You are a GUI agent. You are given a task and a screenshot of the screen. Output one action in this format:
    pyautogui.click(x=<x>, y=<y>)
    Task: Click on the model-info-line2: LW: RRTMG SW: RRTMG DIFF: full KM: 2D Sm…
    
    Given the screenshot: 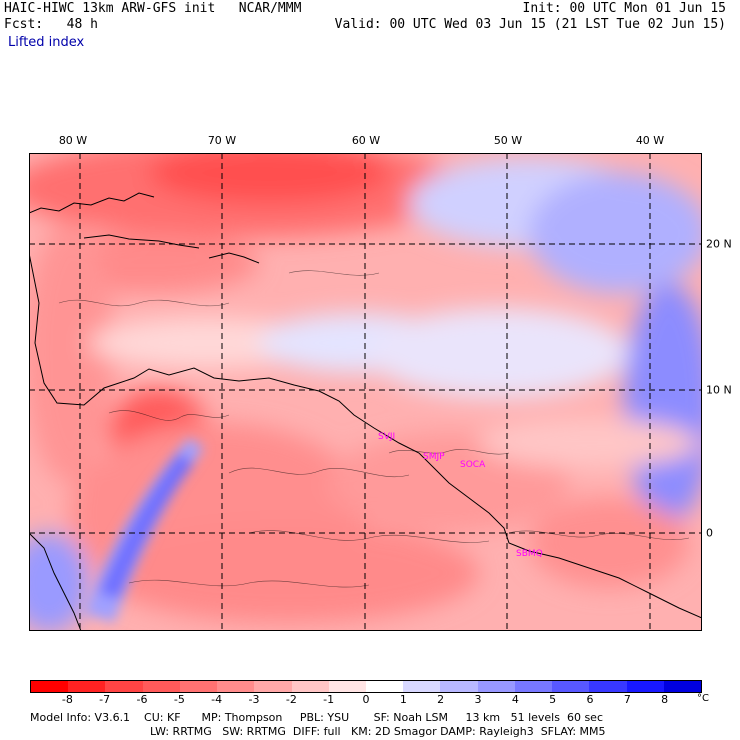 What is the action you would take?
    pyautogui.click(x=378, y=731)
    